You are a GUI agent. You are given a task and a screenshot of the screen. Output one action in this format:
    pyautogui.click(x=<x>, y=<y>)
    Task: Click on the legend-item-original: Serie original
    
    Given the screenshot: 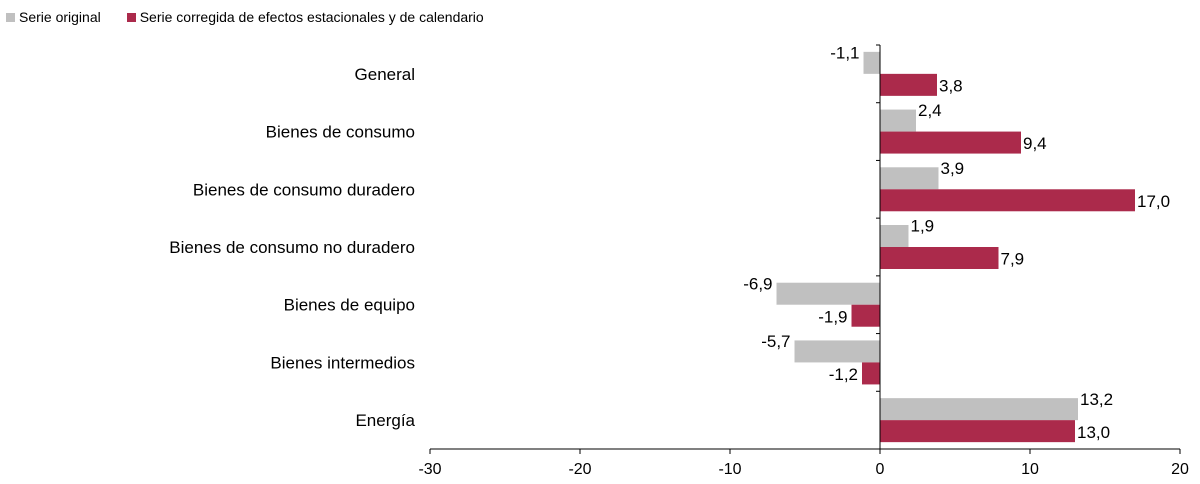 What is the action you would take?
    pyautogui.click(x=53, y=17)
    